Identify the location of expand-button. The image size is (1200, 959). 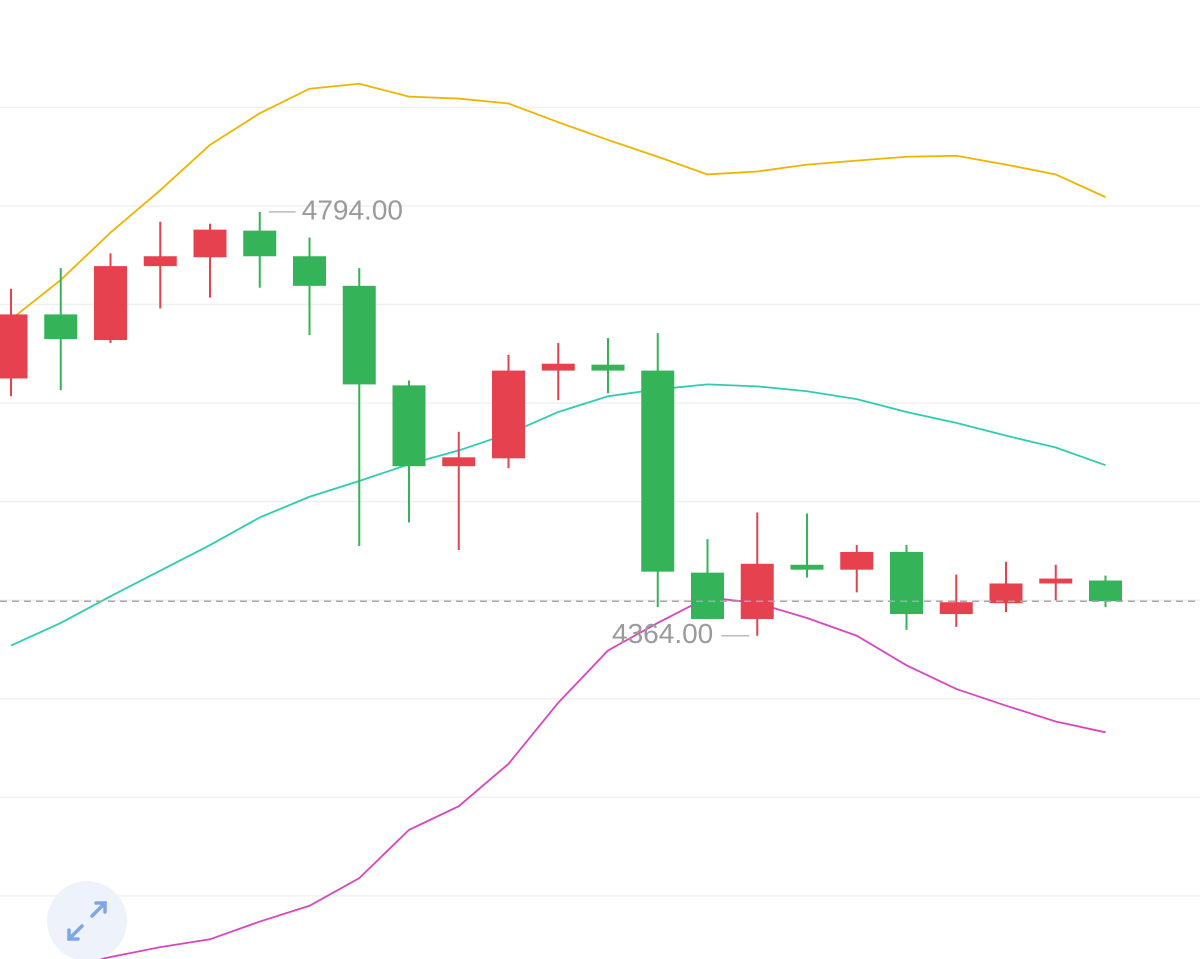
(87, 920).